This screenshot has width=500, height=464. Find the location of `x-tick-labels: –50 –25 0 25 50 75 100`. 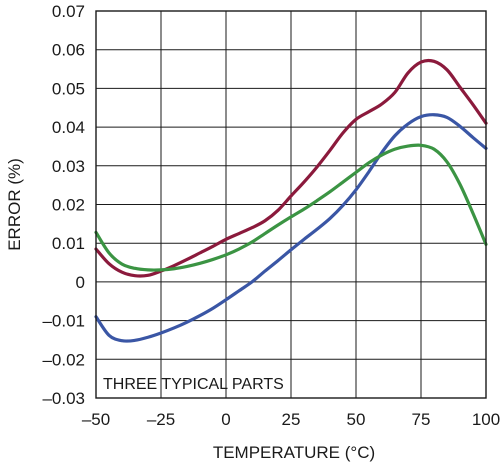

x-tick-labels: –50 –25 0 25 50 75 100 is located at coordinates (291, 419).